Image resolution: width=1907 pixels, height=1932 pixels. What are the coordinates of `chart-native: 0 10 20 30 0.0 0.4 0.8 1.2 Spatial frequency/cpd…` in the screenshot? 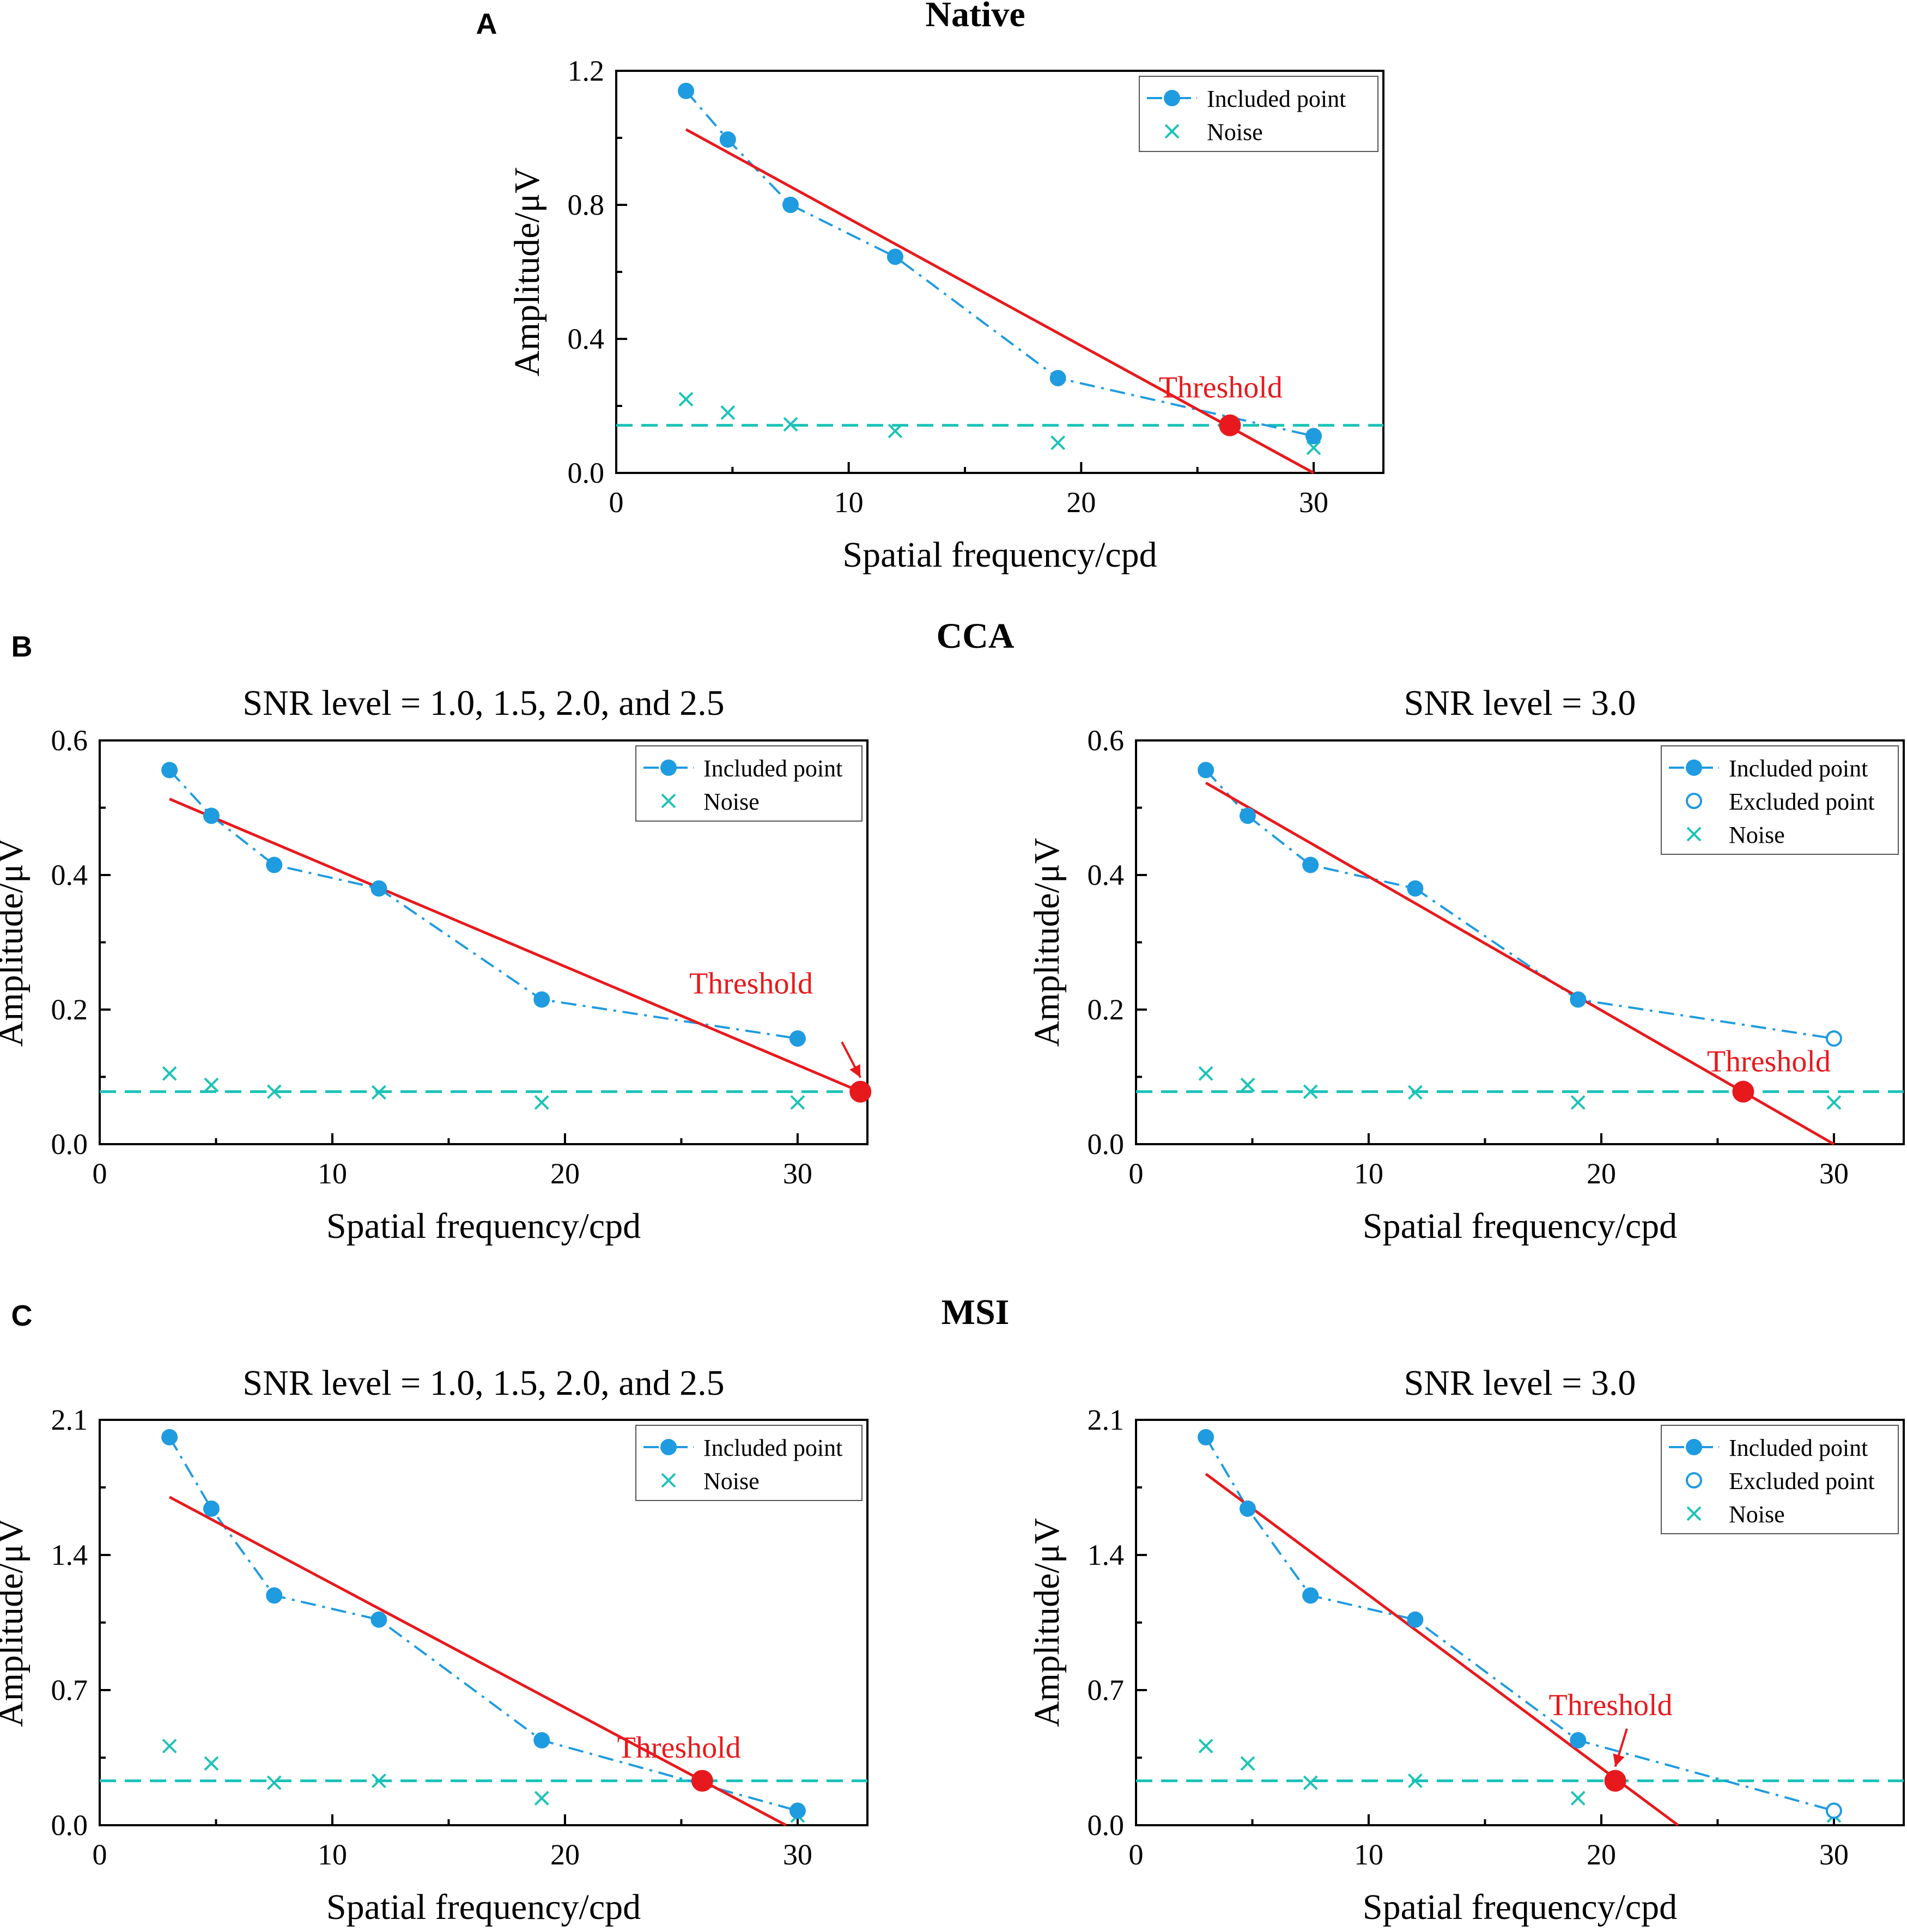 It's located at (945, 314).